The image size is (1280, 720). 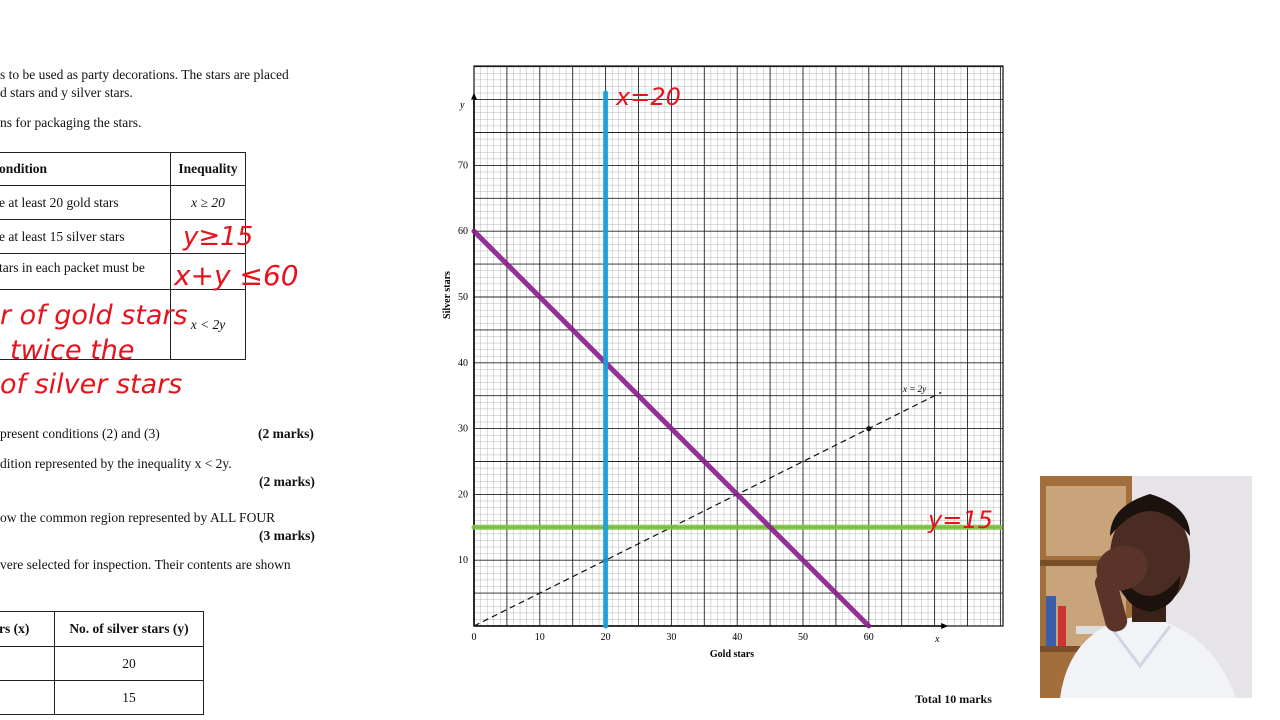 I want to click on table-cell-inequality-1: x ≥ 20, so click(x=208, y=202).